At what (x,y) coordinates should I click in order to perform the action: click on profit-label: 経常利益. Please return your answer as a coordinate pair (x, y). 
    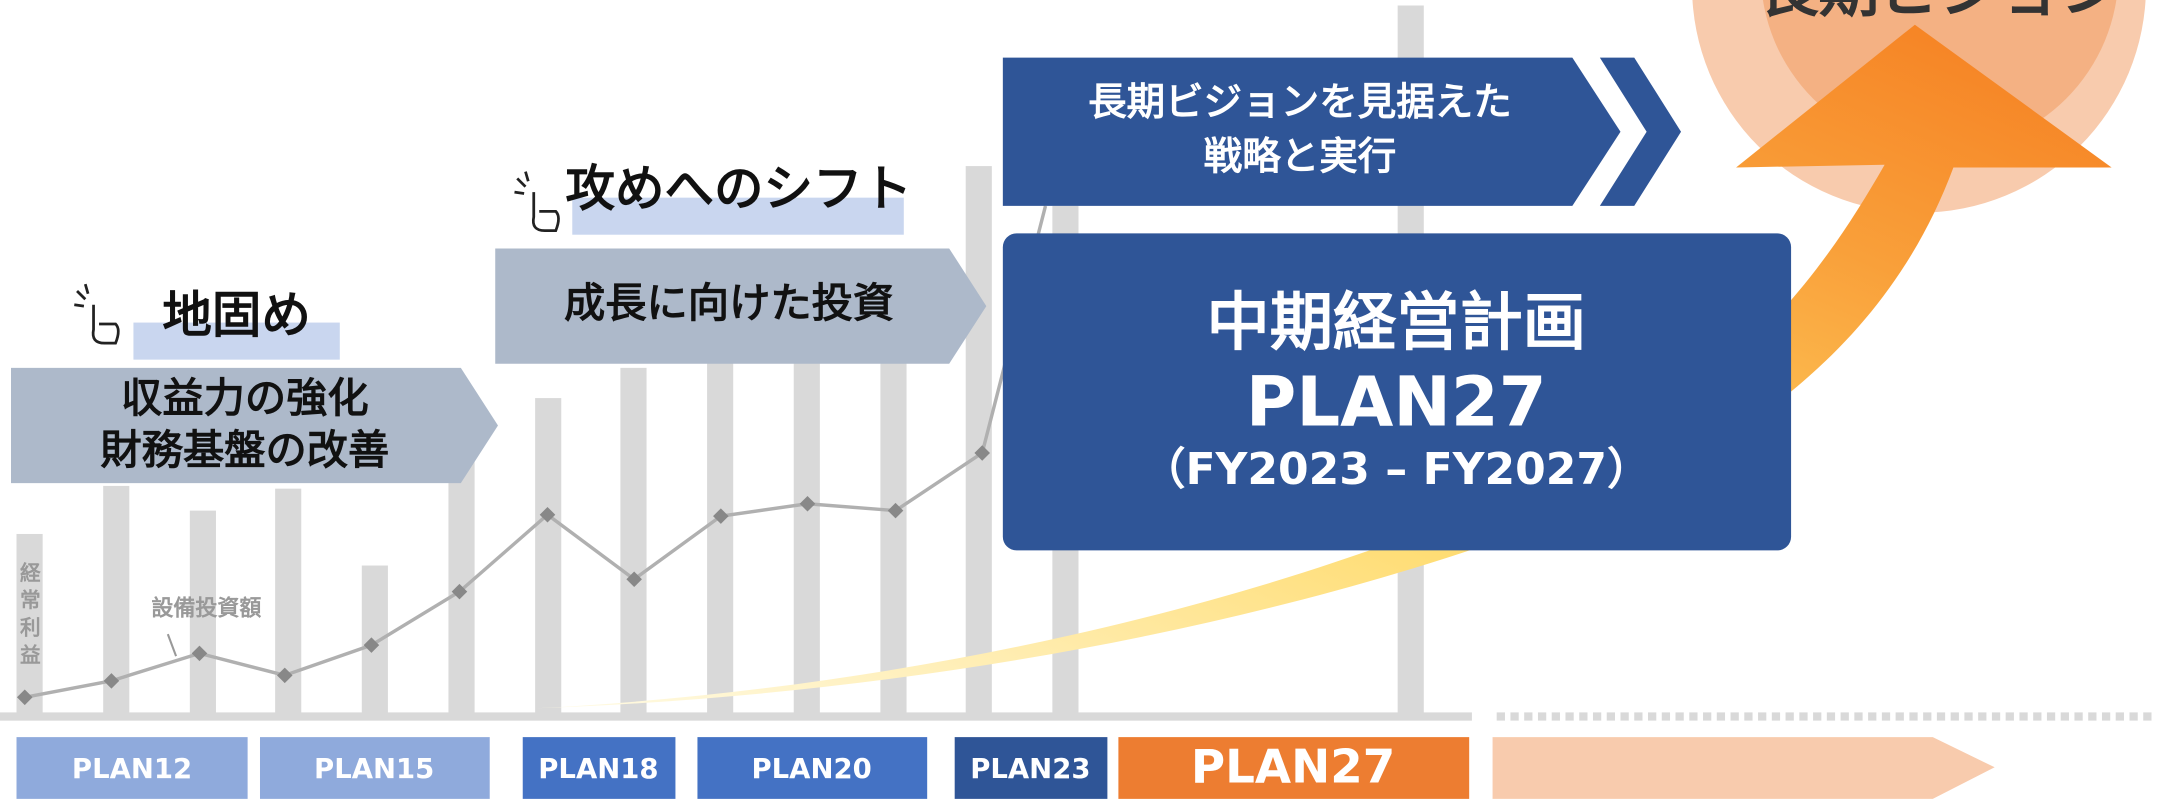
    Looking at the image, I should click on (30, 614).